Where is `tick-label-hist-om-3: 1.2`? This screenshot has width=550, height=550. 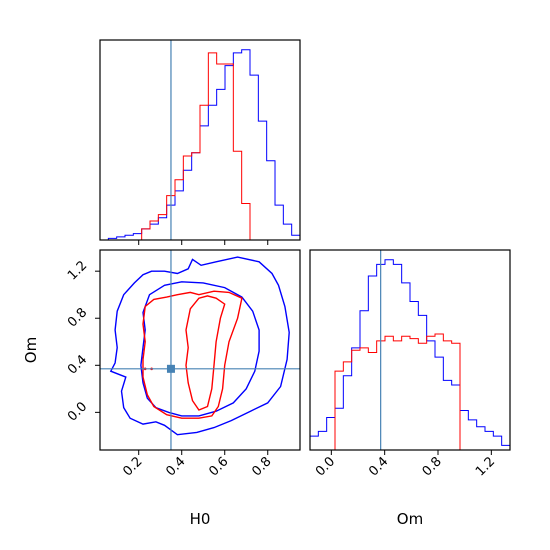
tick-label-hist-om-3: 1.2 is located at coordinates (485, 466).